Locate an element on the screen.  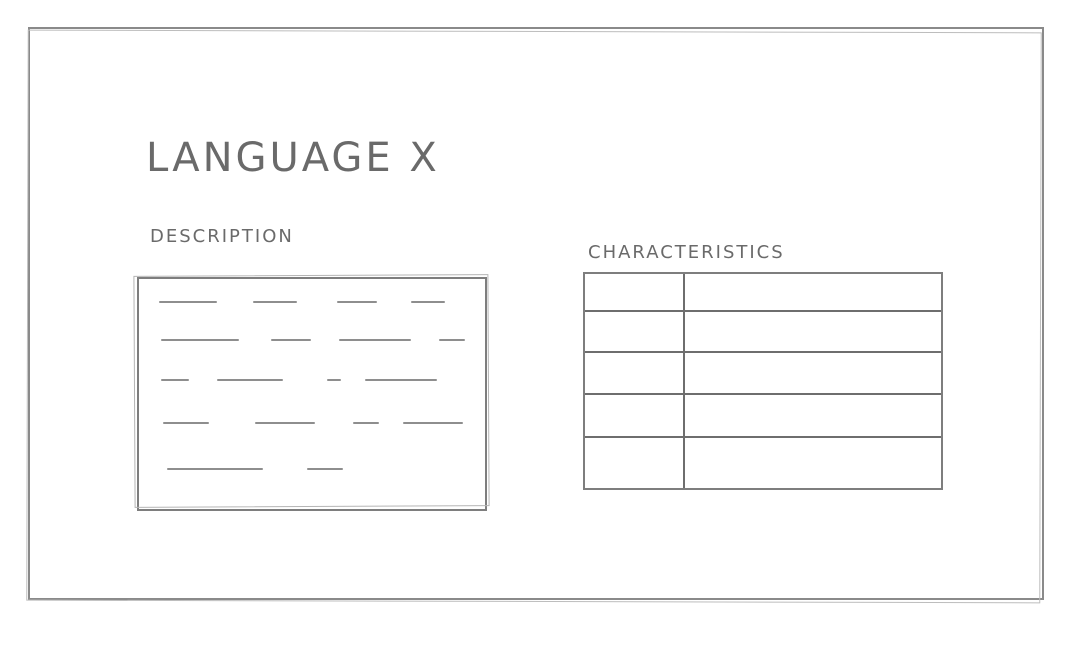
description-textbox is located at coordinates (312, 394).